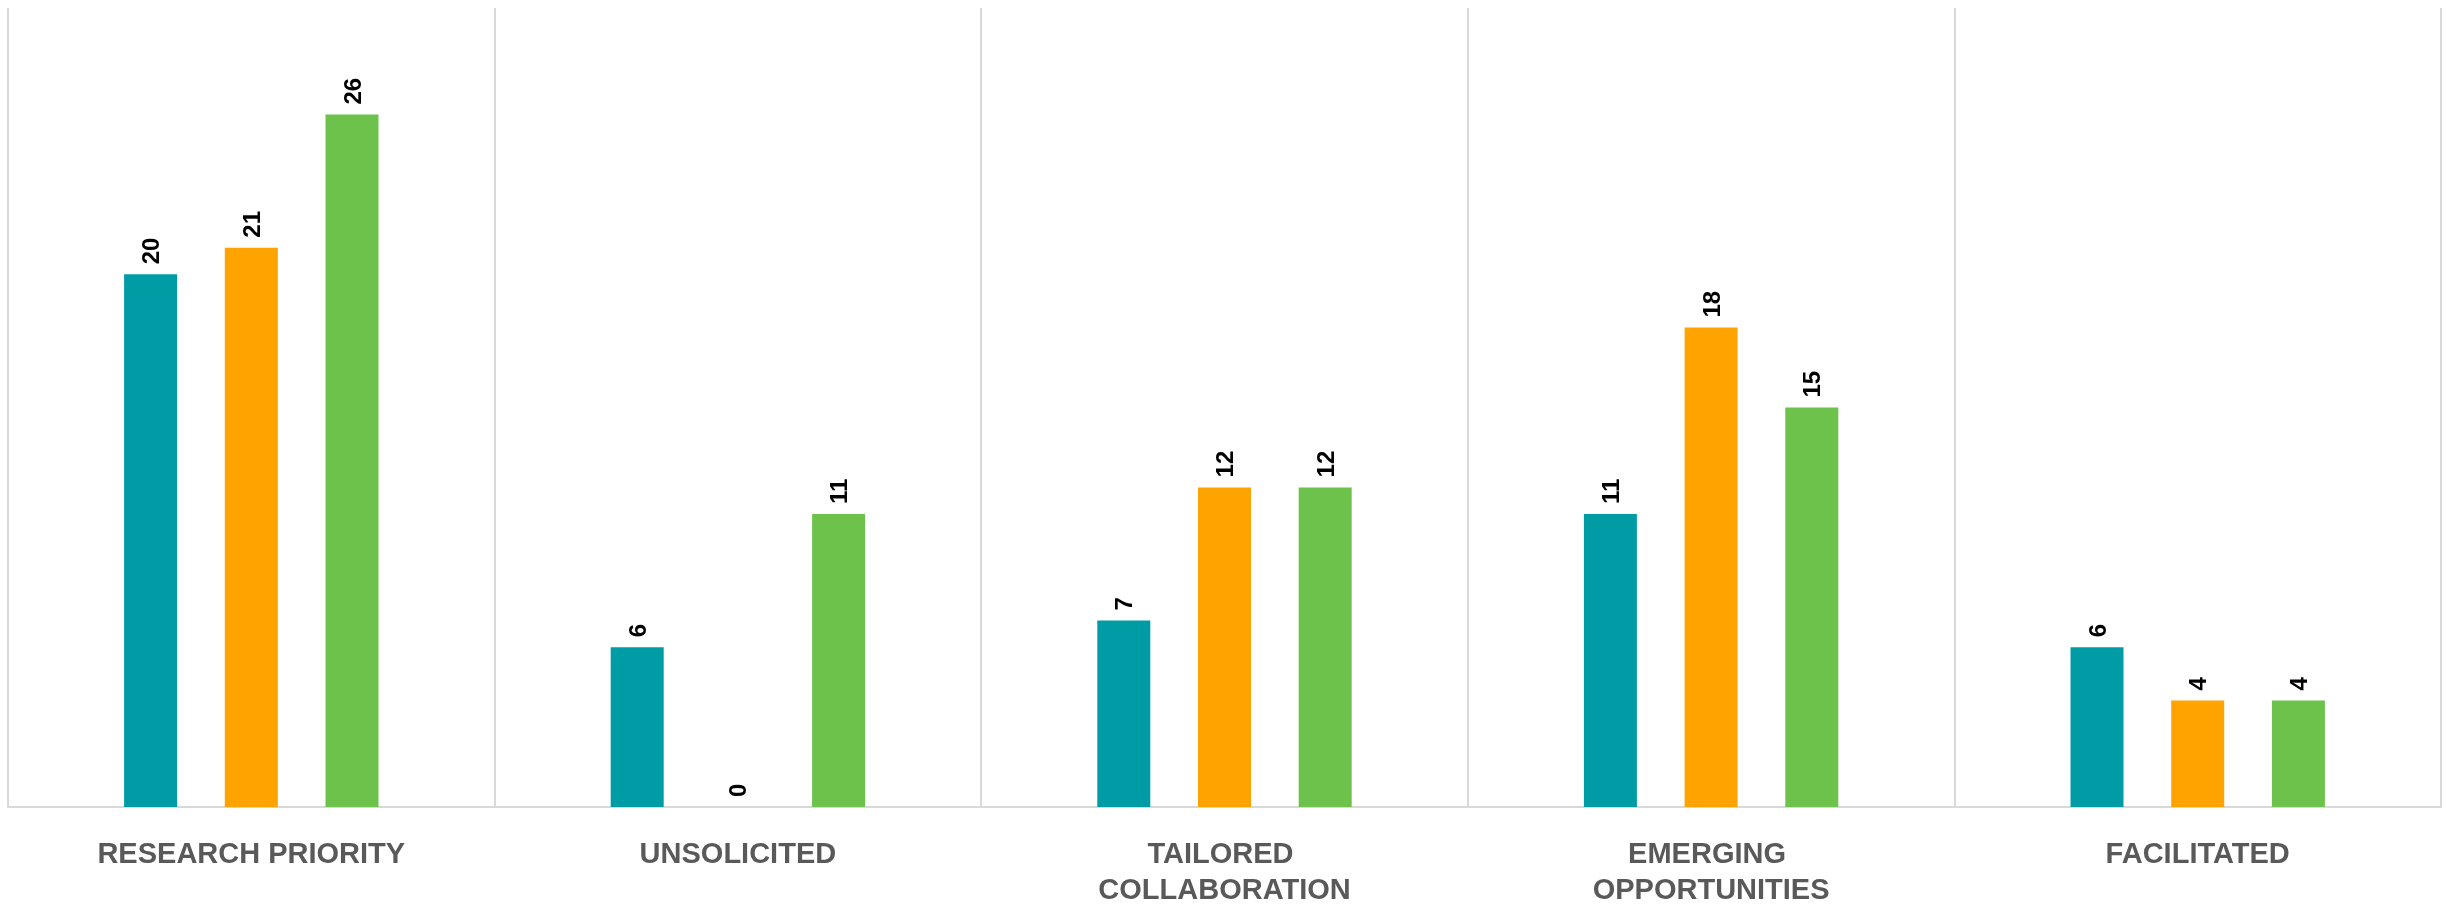 This screenshot has width=2453, height=920. Describe the element at coordinates (352, 91) in the screenshot. I see `data-label: 26` at that location.